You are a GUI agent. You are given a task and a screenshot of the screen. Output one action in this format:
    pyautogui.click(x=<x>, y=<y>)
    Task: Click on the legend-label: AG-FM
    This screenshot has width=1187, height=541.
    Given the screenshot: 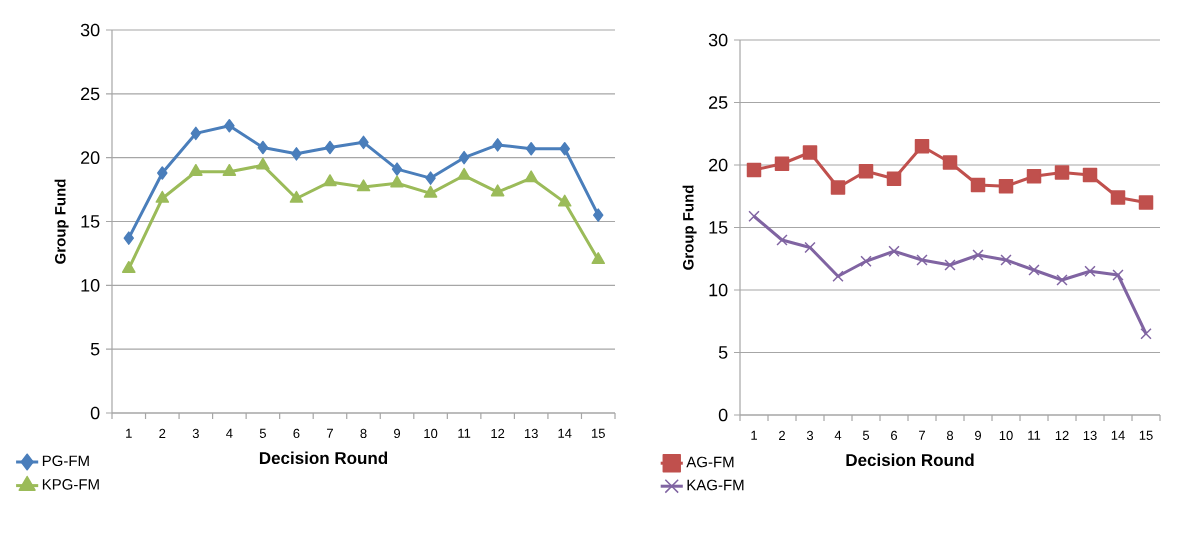 What is the action you would take?
    pyautogui.click(x=710, y=462)
    